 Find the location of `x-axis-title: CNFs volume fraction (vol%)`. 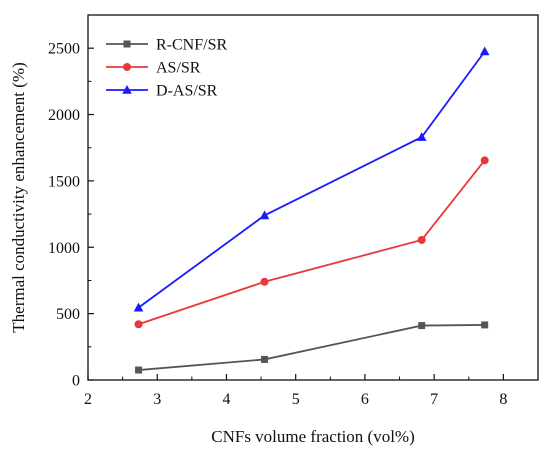

x-axis-title: CNFs volume fraction (vol%) is located at coordinates (313, 436).